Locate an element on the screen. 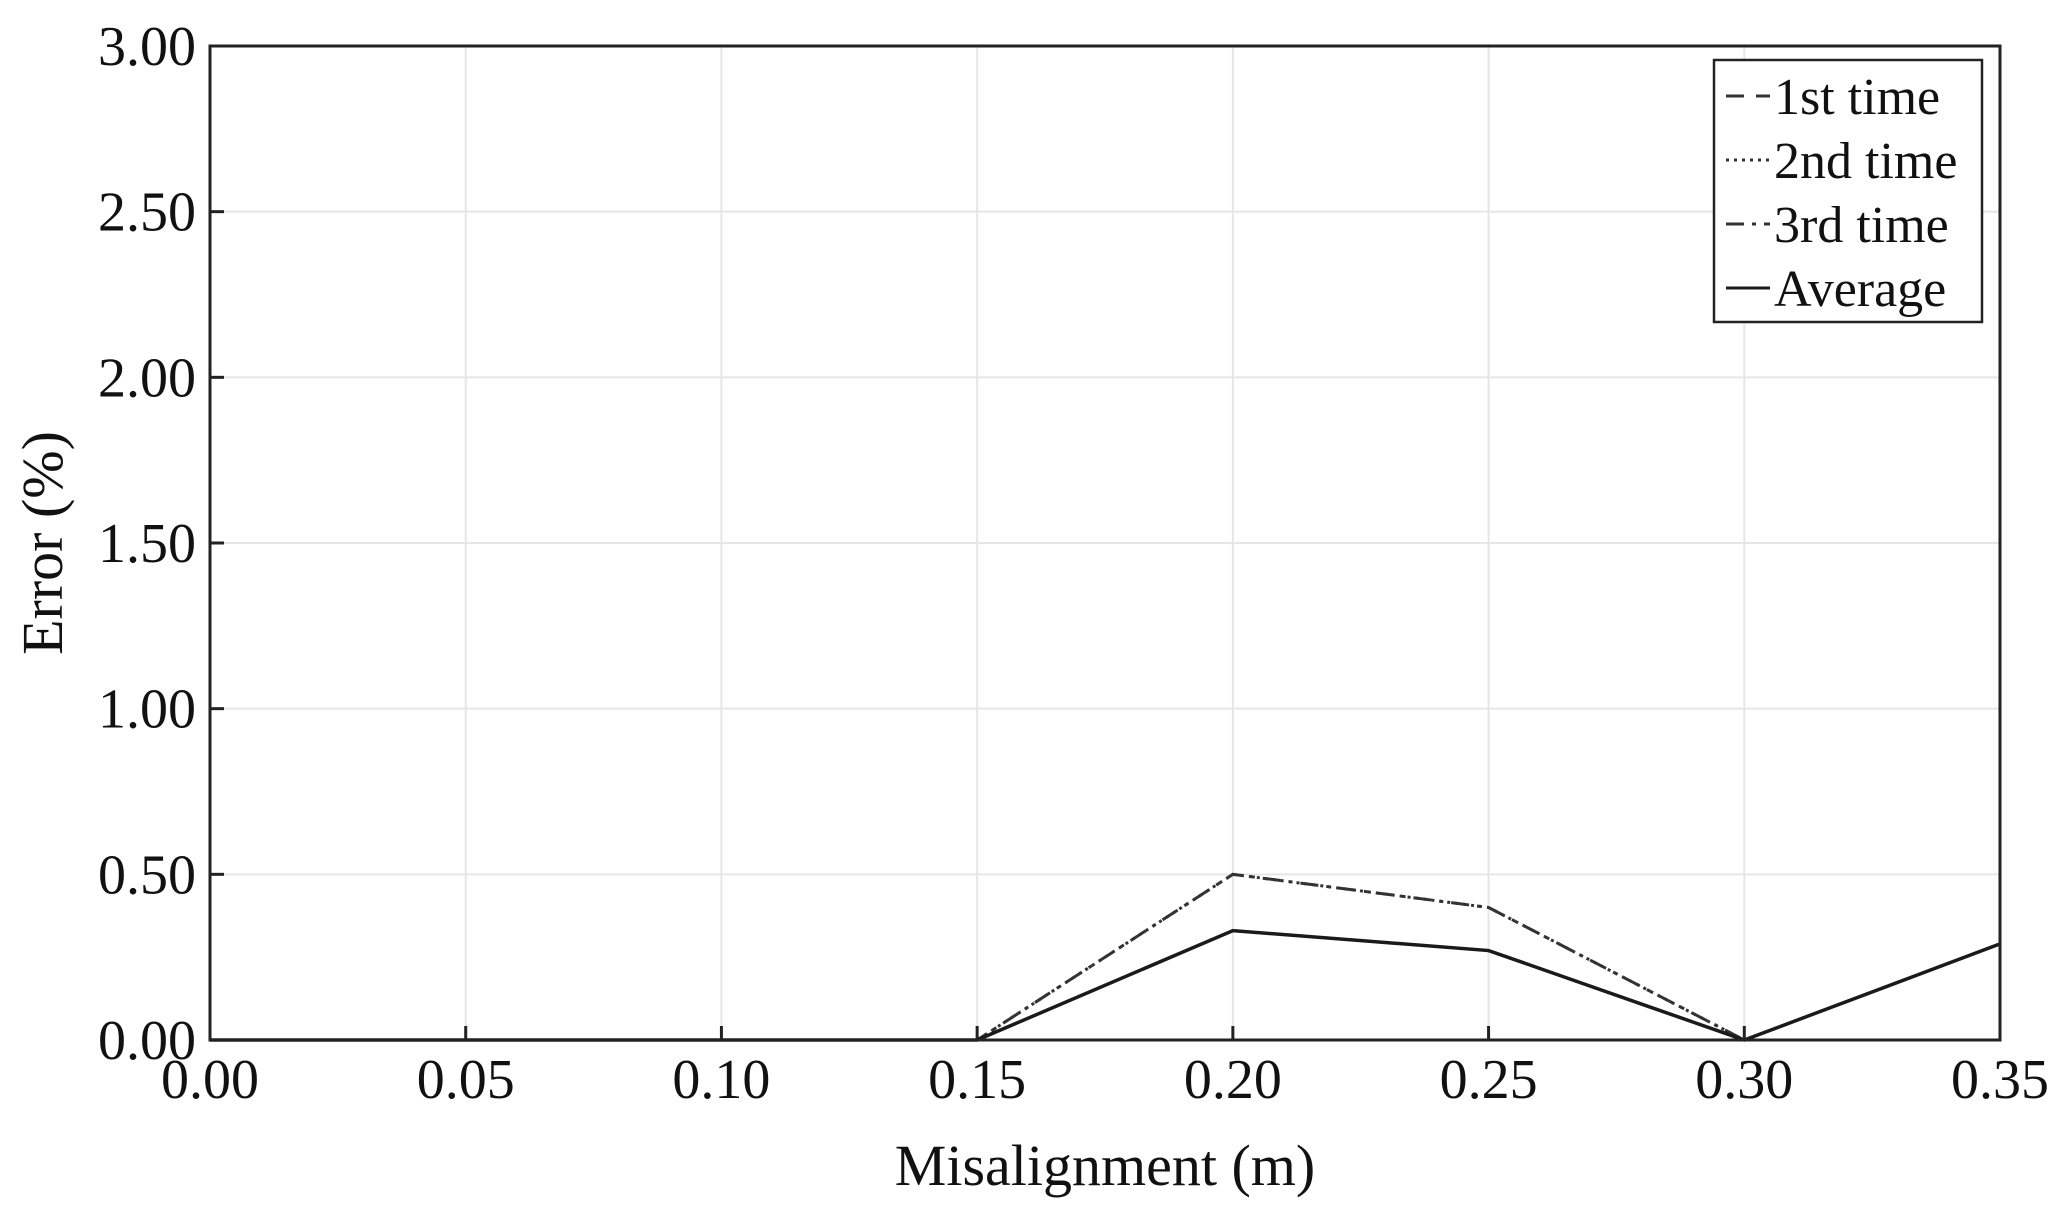 The height and width of the screenshot is (1209, 2056). y-tick-label: 2.00 is located at coordinates (147, 378).